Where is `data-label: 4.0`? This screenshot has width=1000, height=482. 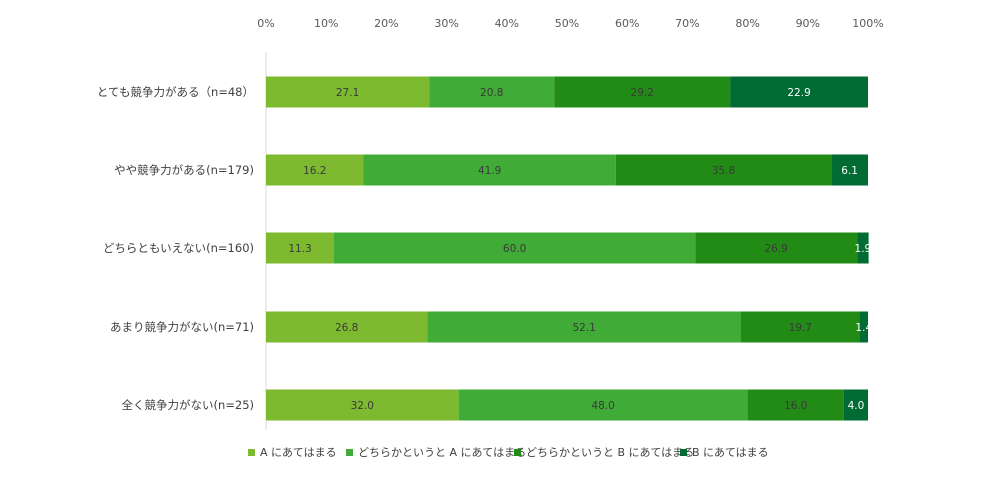
data-label: 4.0 is located at coordinates (856, 406).